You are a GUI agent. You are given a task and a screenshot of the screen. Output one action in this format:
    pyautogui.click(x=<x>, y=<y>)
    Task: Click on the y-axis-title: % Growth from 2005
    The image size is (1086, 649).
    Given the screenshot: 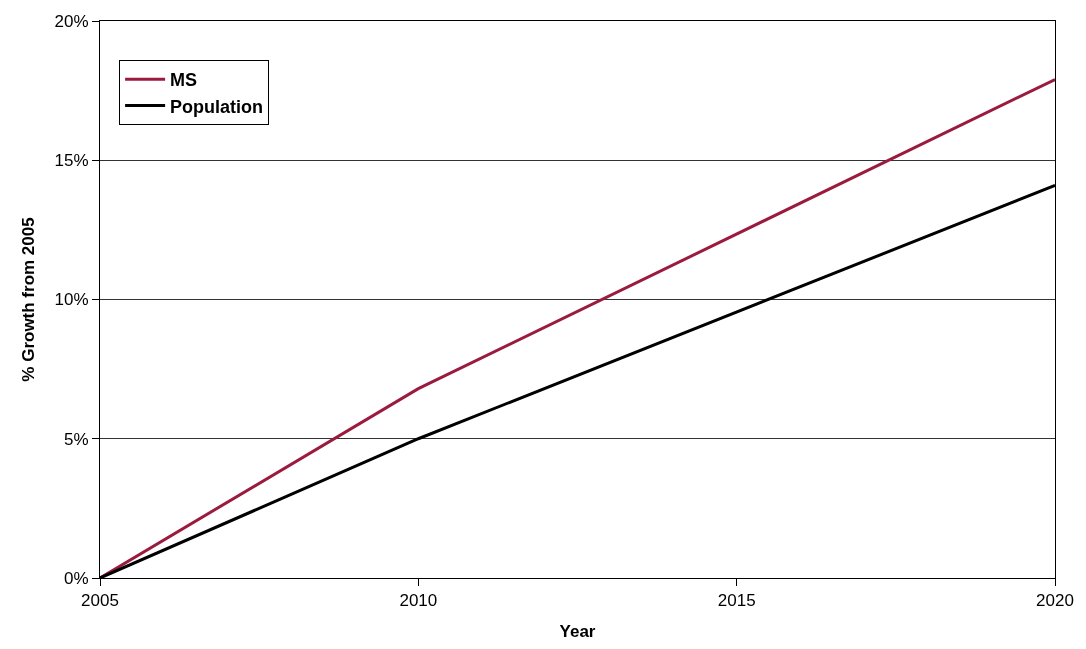 What is the action you would take?
    pyautogui.click(x=29, y=299)
    